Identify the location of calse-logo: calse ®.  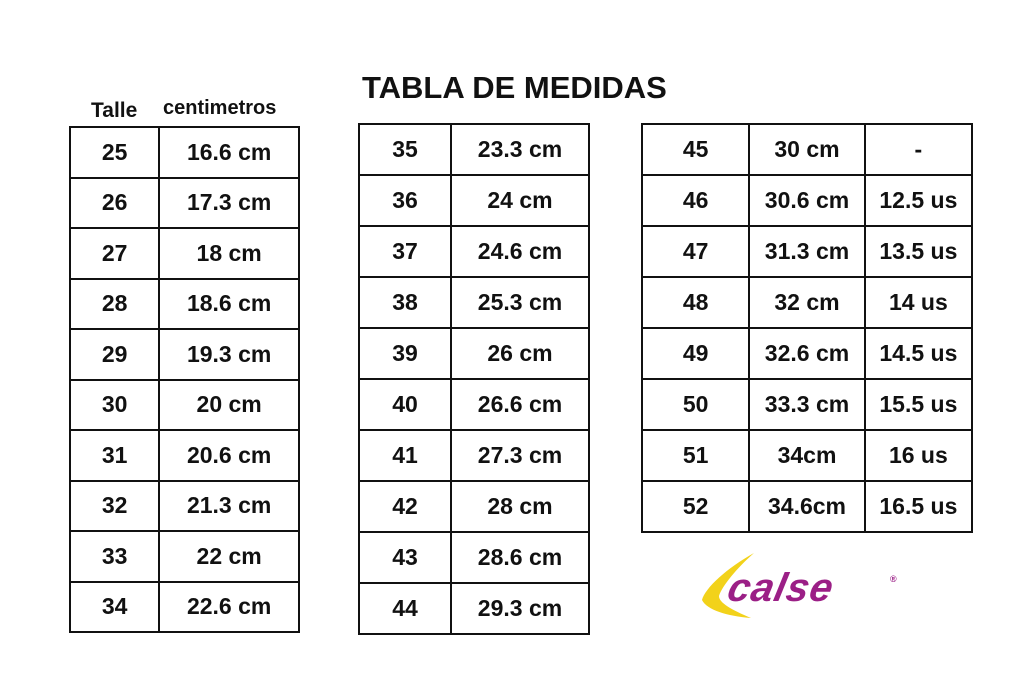
(802, 585).